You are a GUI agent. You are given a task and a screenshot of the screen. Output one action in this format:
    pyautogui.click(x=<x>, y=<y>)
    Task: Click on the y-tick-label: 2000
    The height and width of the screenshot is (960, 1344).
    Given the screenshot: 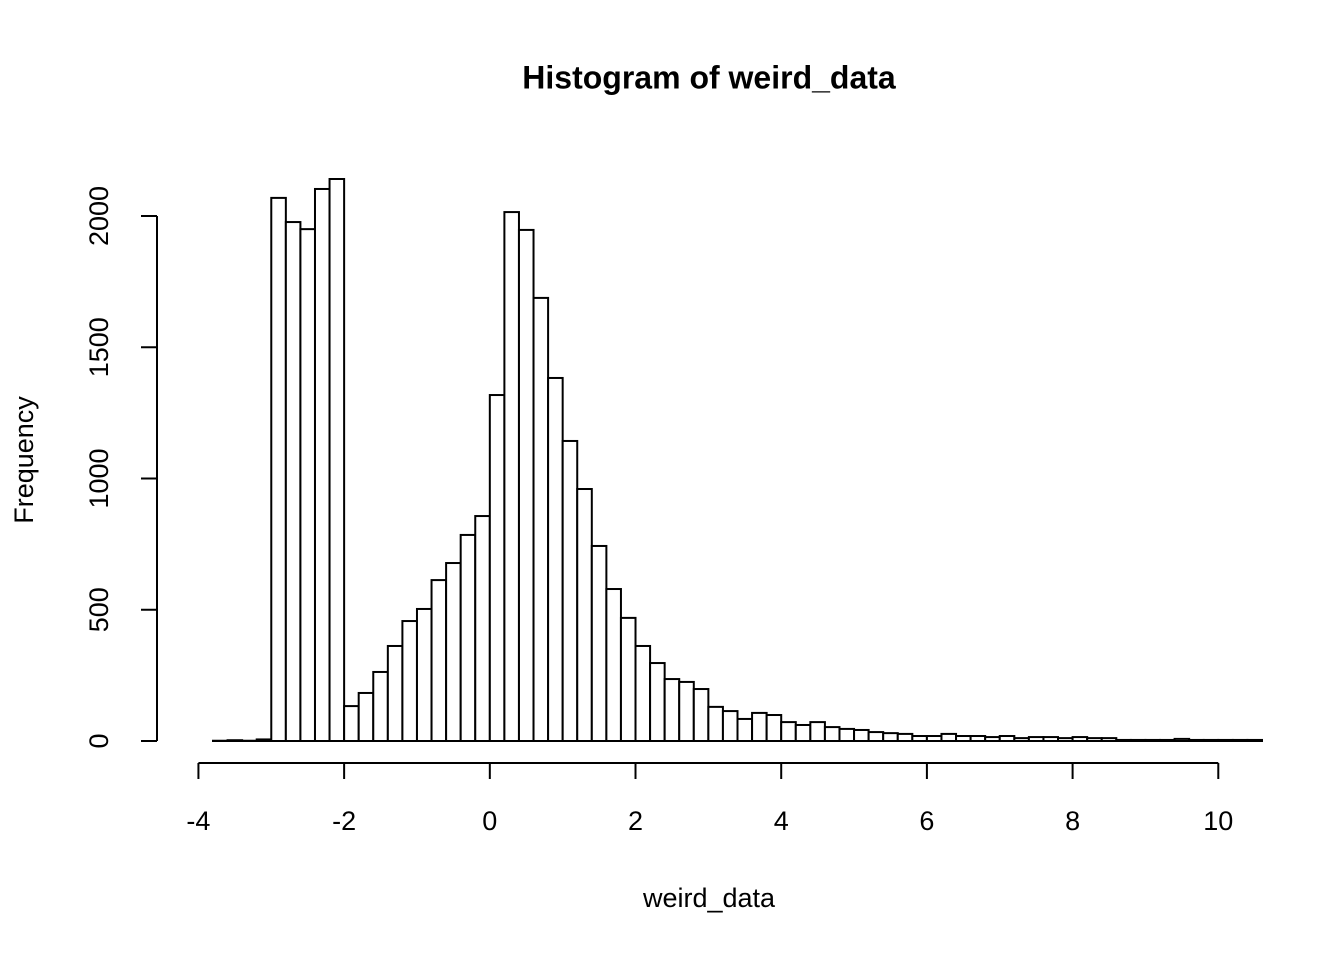 What is the action you would take?
    pyautogui.click(x=99, y=216)
    